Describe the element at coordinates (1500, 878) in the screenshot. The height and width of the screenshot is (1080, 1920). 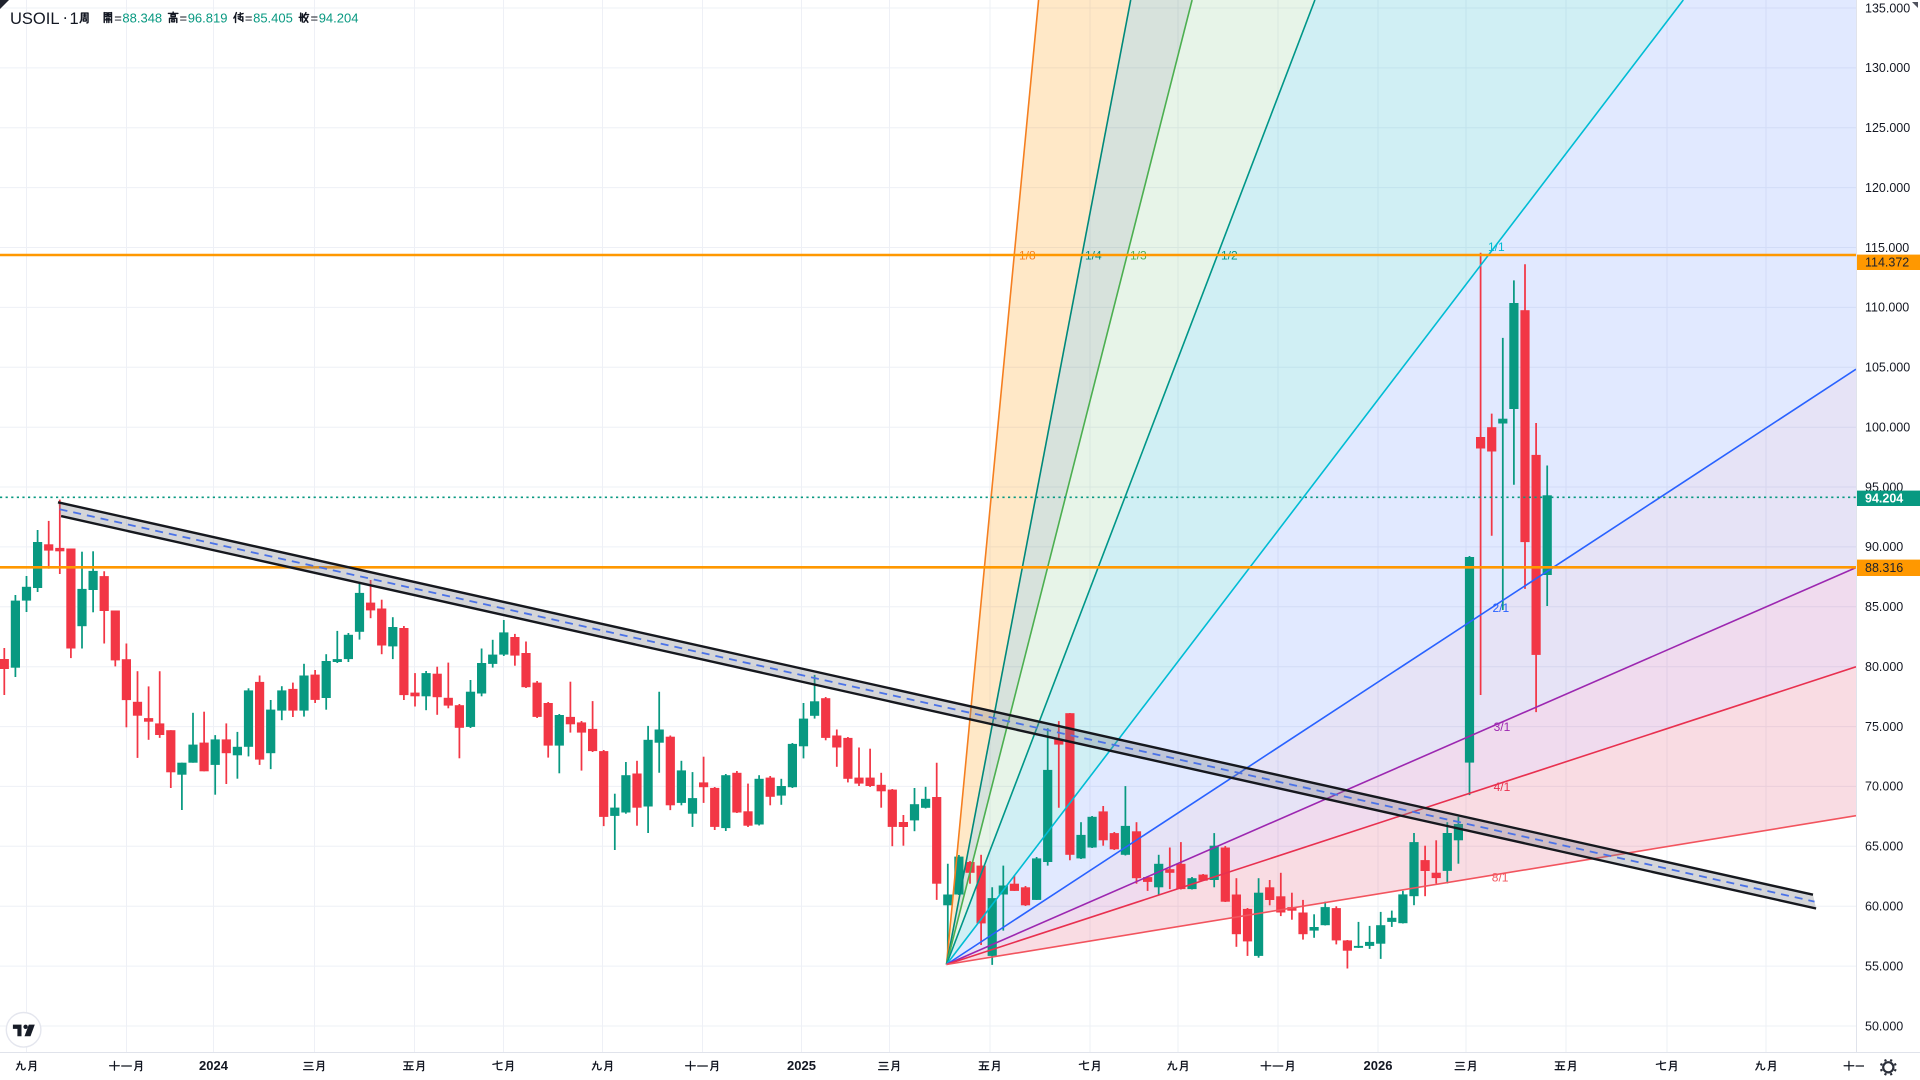
I see `svg-text: 8/1` at that location.